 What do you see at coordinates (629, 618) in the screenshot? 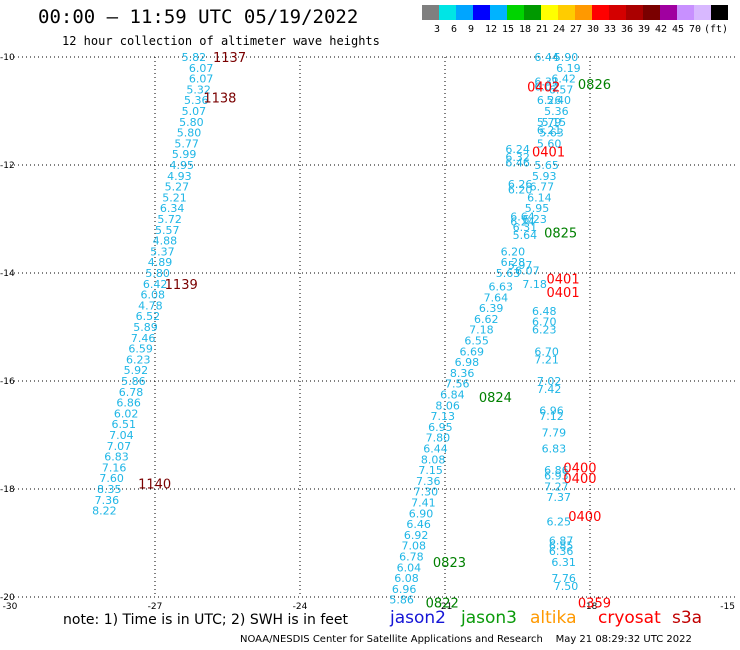
I see `satellite-label-cryosat: cryosat` at bounding box center [629, 618].